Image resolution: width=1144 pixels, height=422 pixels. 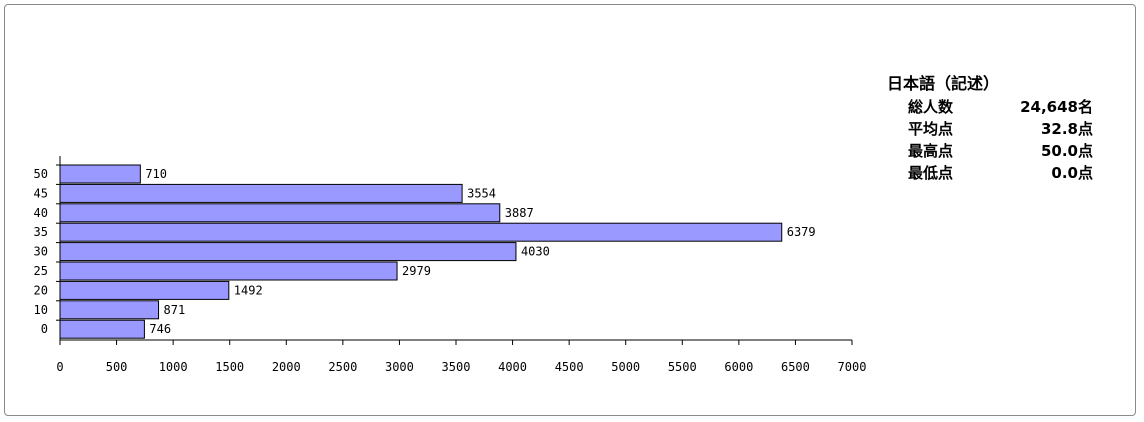 I want to click on data-label: 6379, so click(x=801, y=232).